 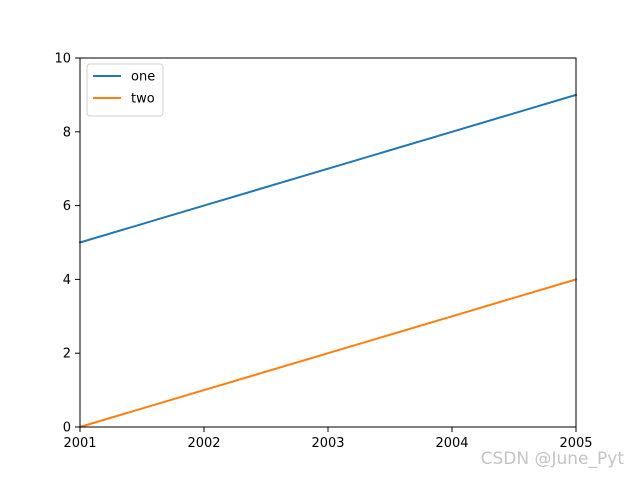 I want to click on legend-label-two: two, so click(x=143, y=99).